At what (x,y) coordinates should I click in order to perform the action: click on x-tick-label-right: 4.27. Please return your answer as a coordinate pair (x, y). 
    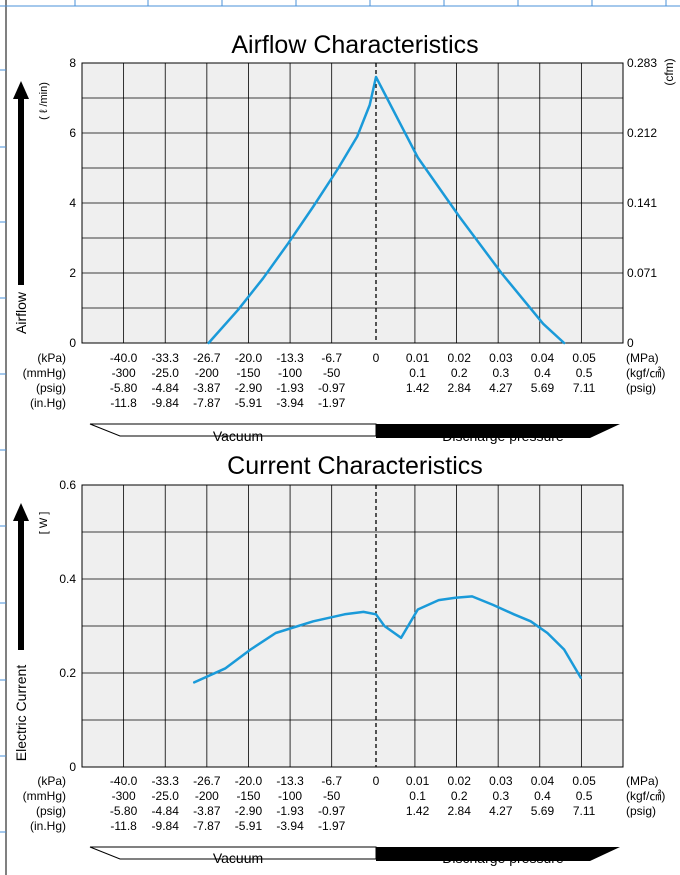
    Looking at the image, I should click on (501, 388).